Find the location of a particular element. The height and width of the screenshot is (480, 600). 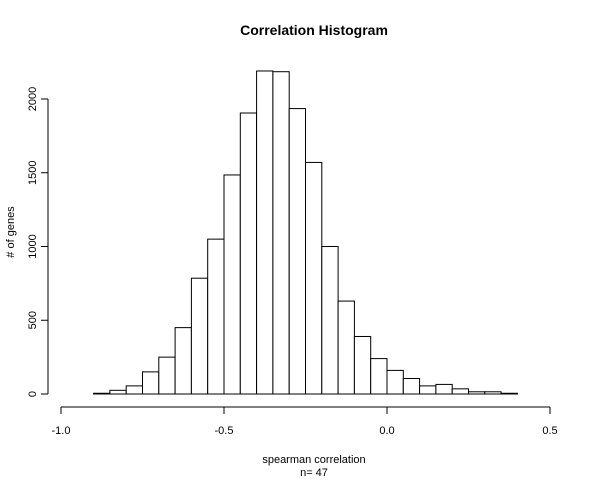

y-tick-label: 0 is located at coordinates (33, 394).